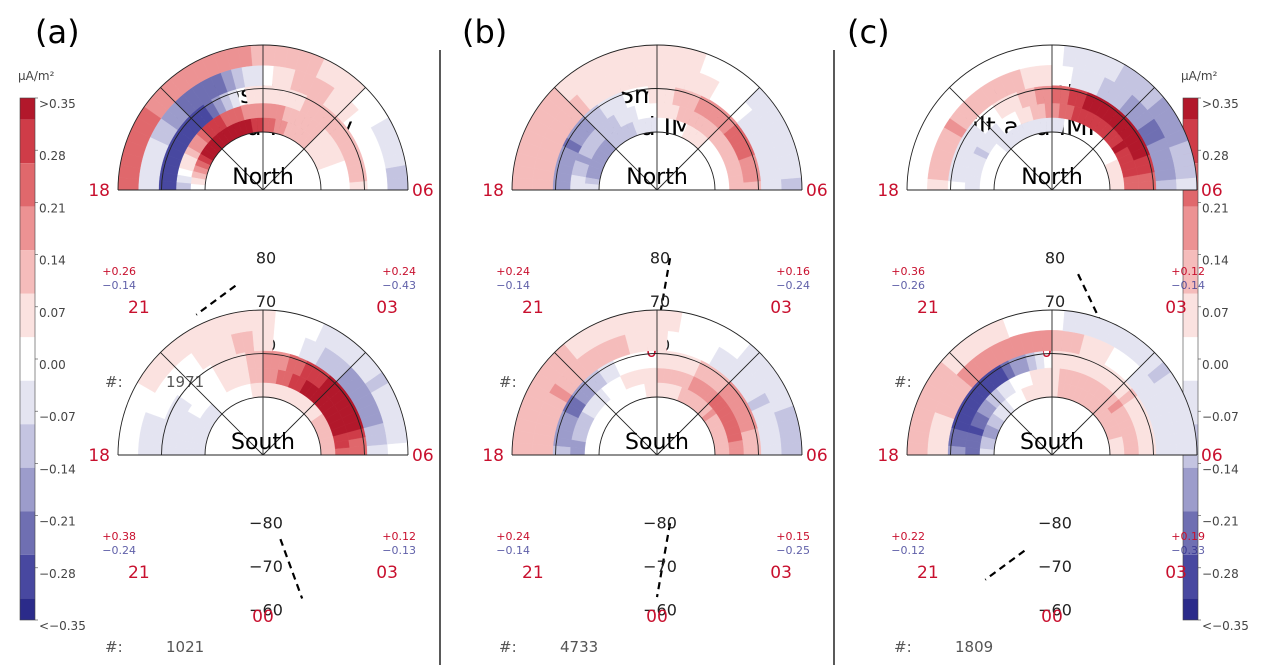 This screenshot has width=1271, height=665. I want to click on count-value: 1021, so click(185, 647).